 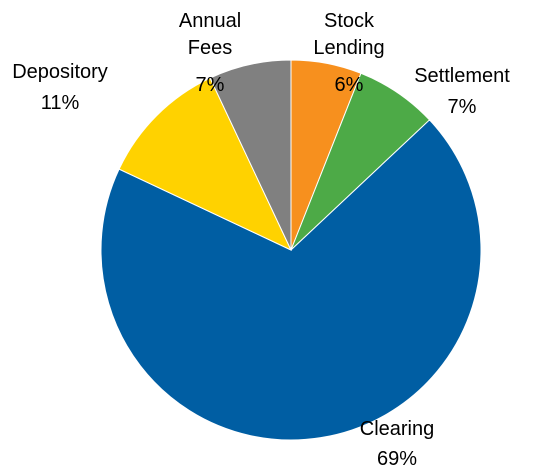 What do you see at coordinates (210, 34) in the screenshot?
I see `slice-label: Annual Fees` at bounding box center [210, 34].